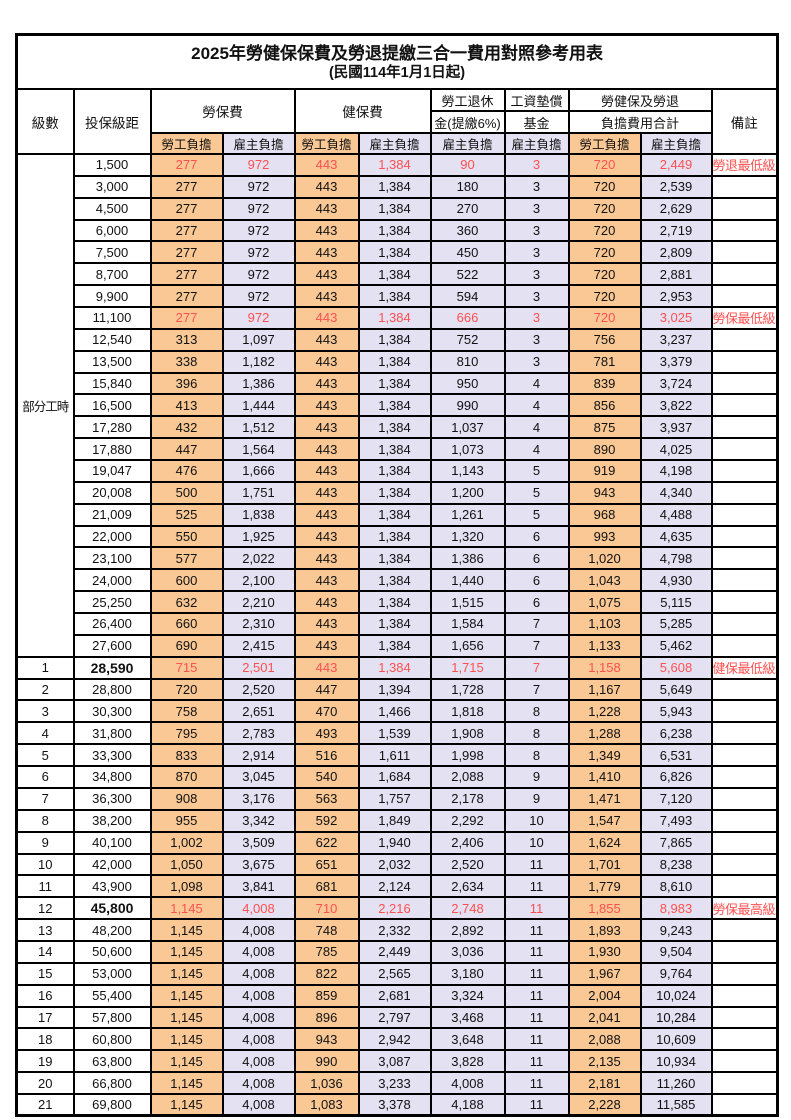 The image size is (791, 1120). What do you see at coordinates (112, 864) in the screenshot?
I see `bracket-cell: 42,000` at bounding box center [112, 864].